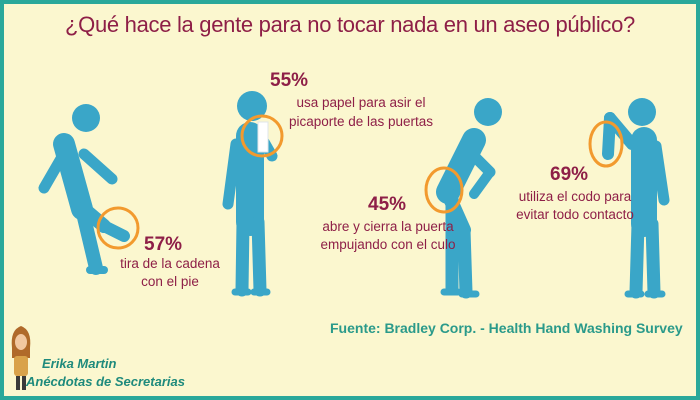  Describe the element at coordinates (469, 198) in the screenshot. I see `figure-push-bottom` at that location.